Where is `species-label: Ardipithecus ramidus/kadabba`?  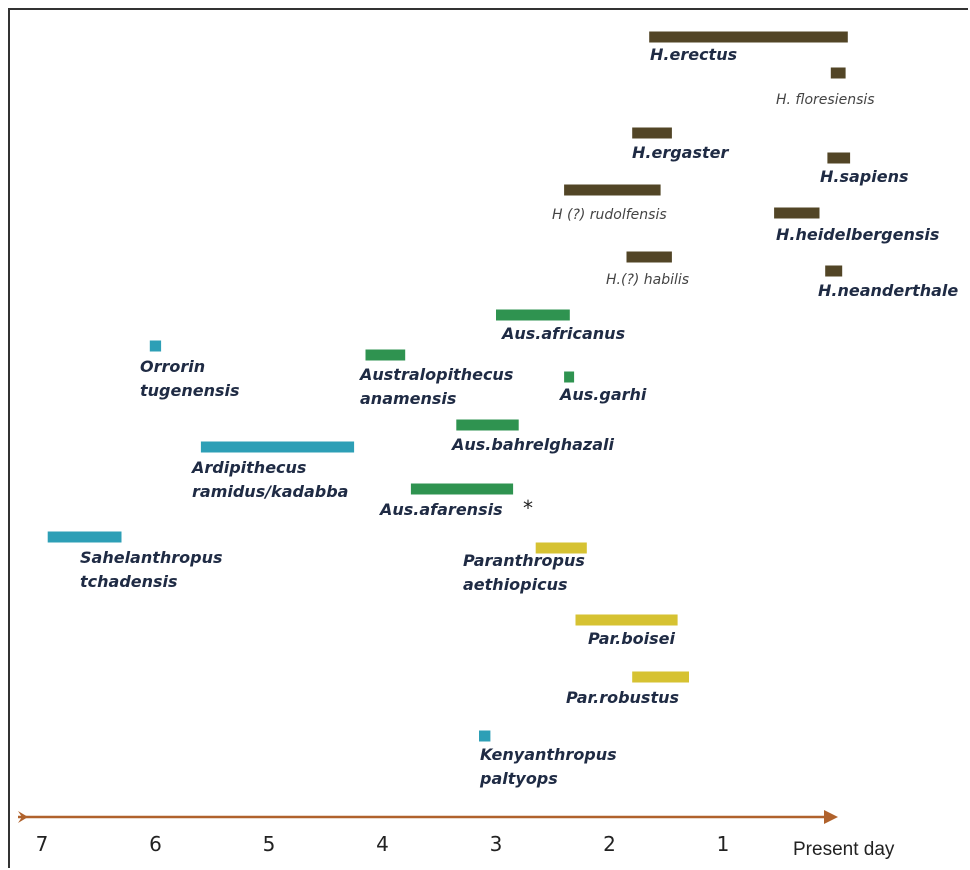 species-label: Ardipithecus ramidus/kadabba is located at coordinates (269, 479).